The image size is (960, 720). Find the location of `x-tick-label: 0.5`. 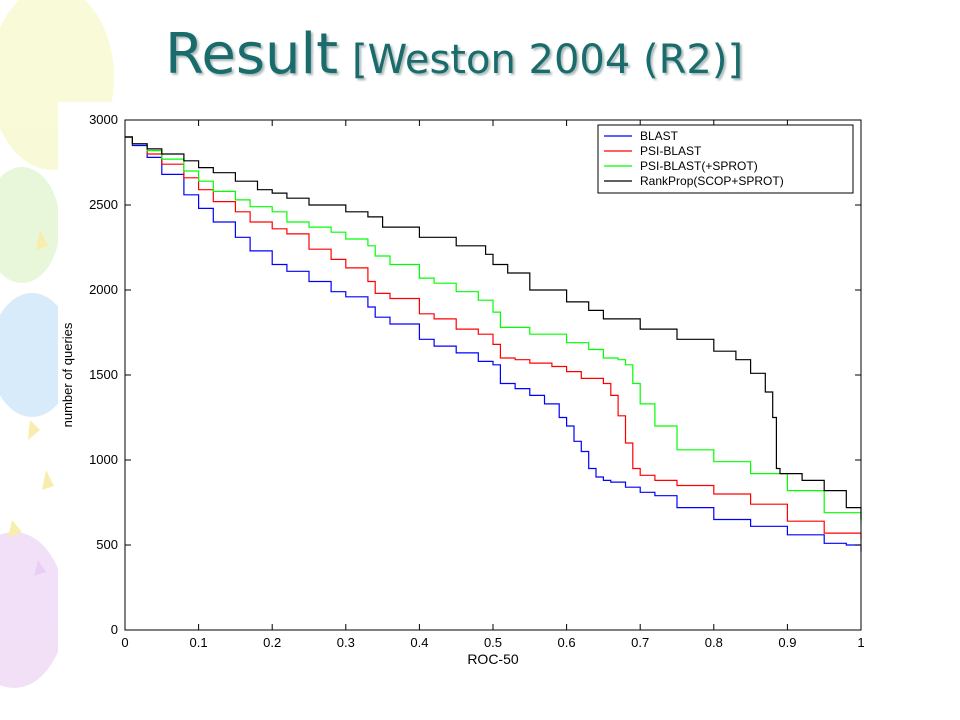

x-tick-label: 0.5 is located at coordinates (493, 642).